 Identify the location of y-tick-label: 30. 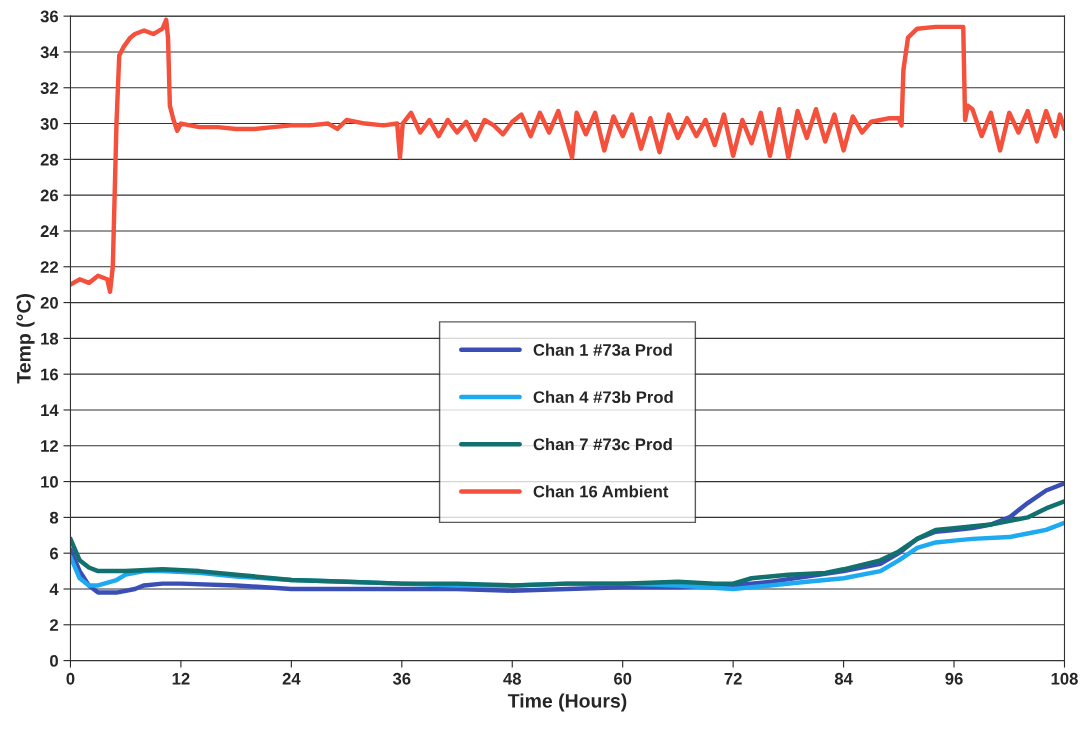
(49, 123).